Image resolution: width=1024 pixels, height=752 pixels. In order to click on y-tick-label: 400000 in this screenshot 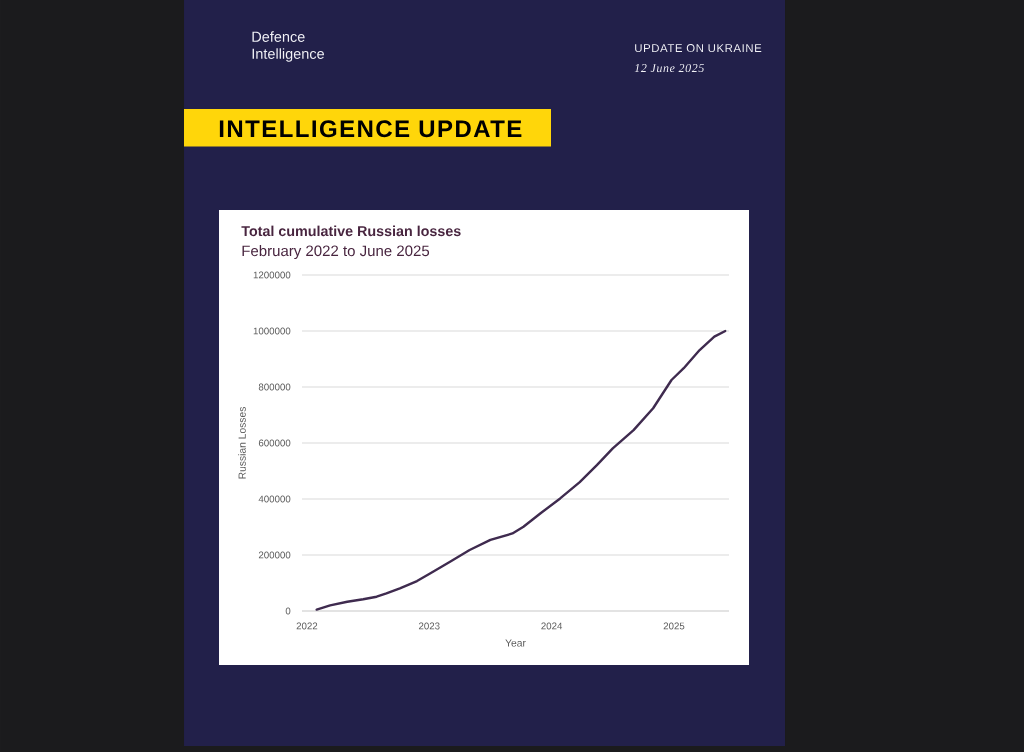, I will do `click(274, 499)`.